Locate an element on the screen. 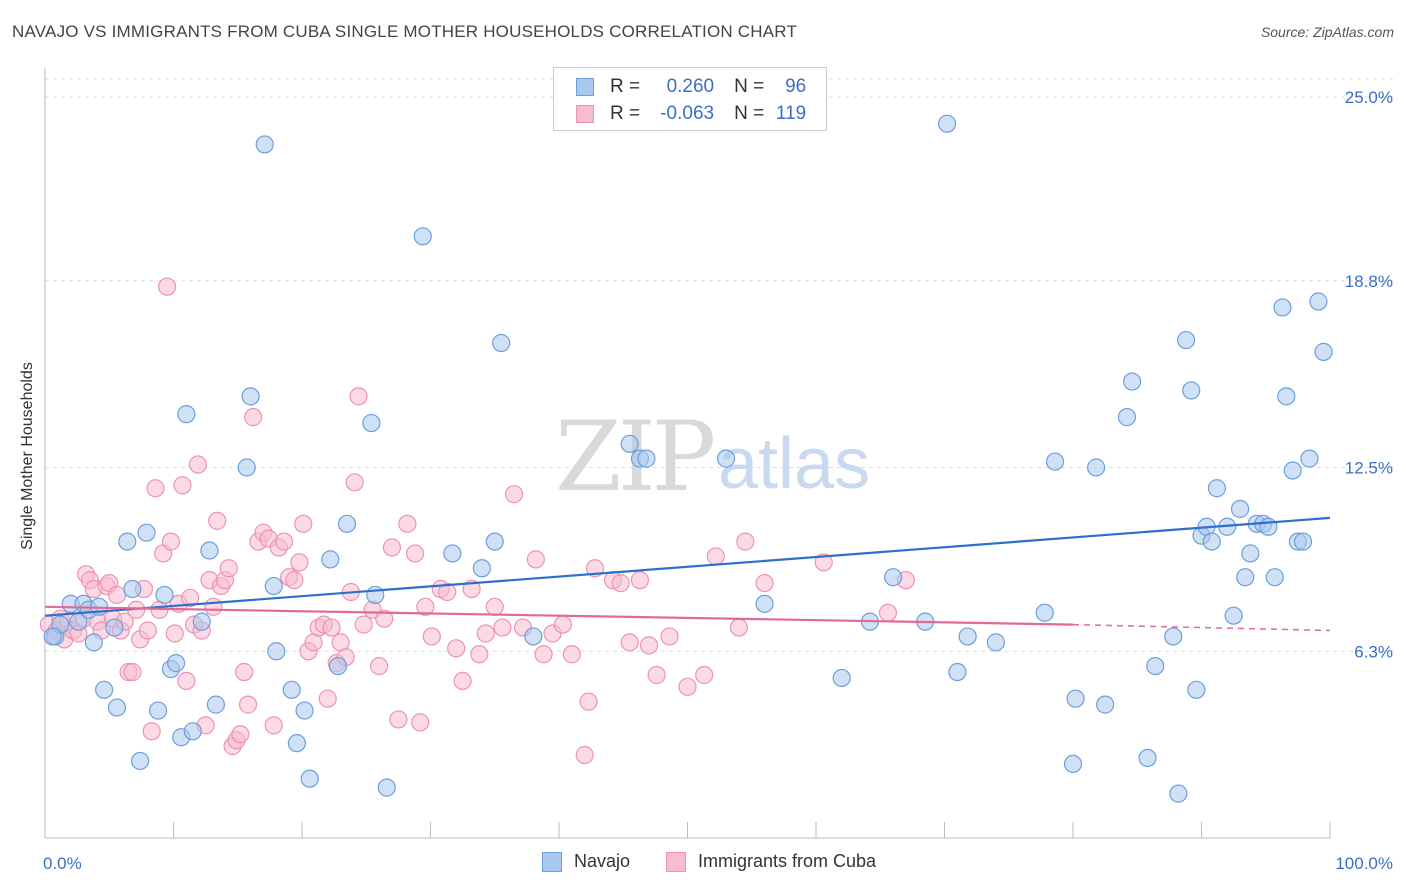  series-swatch-navajo is located at coordinates (552, 861).